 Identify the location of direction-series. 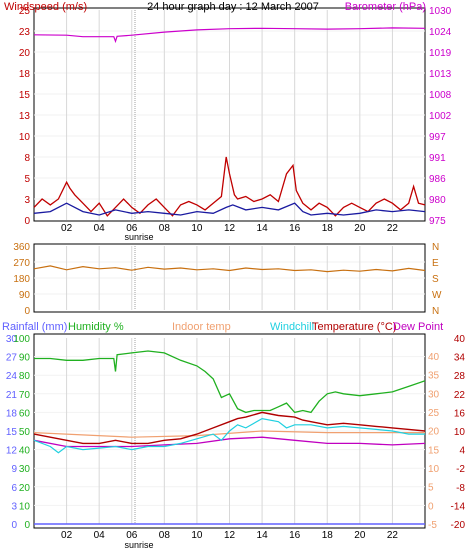
(229, 269).